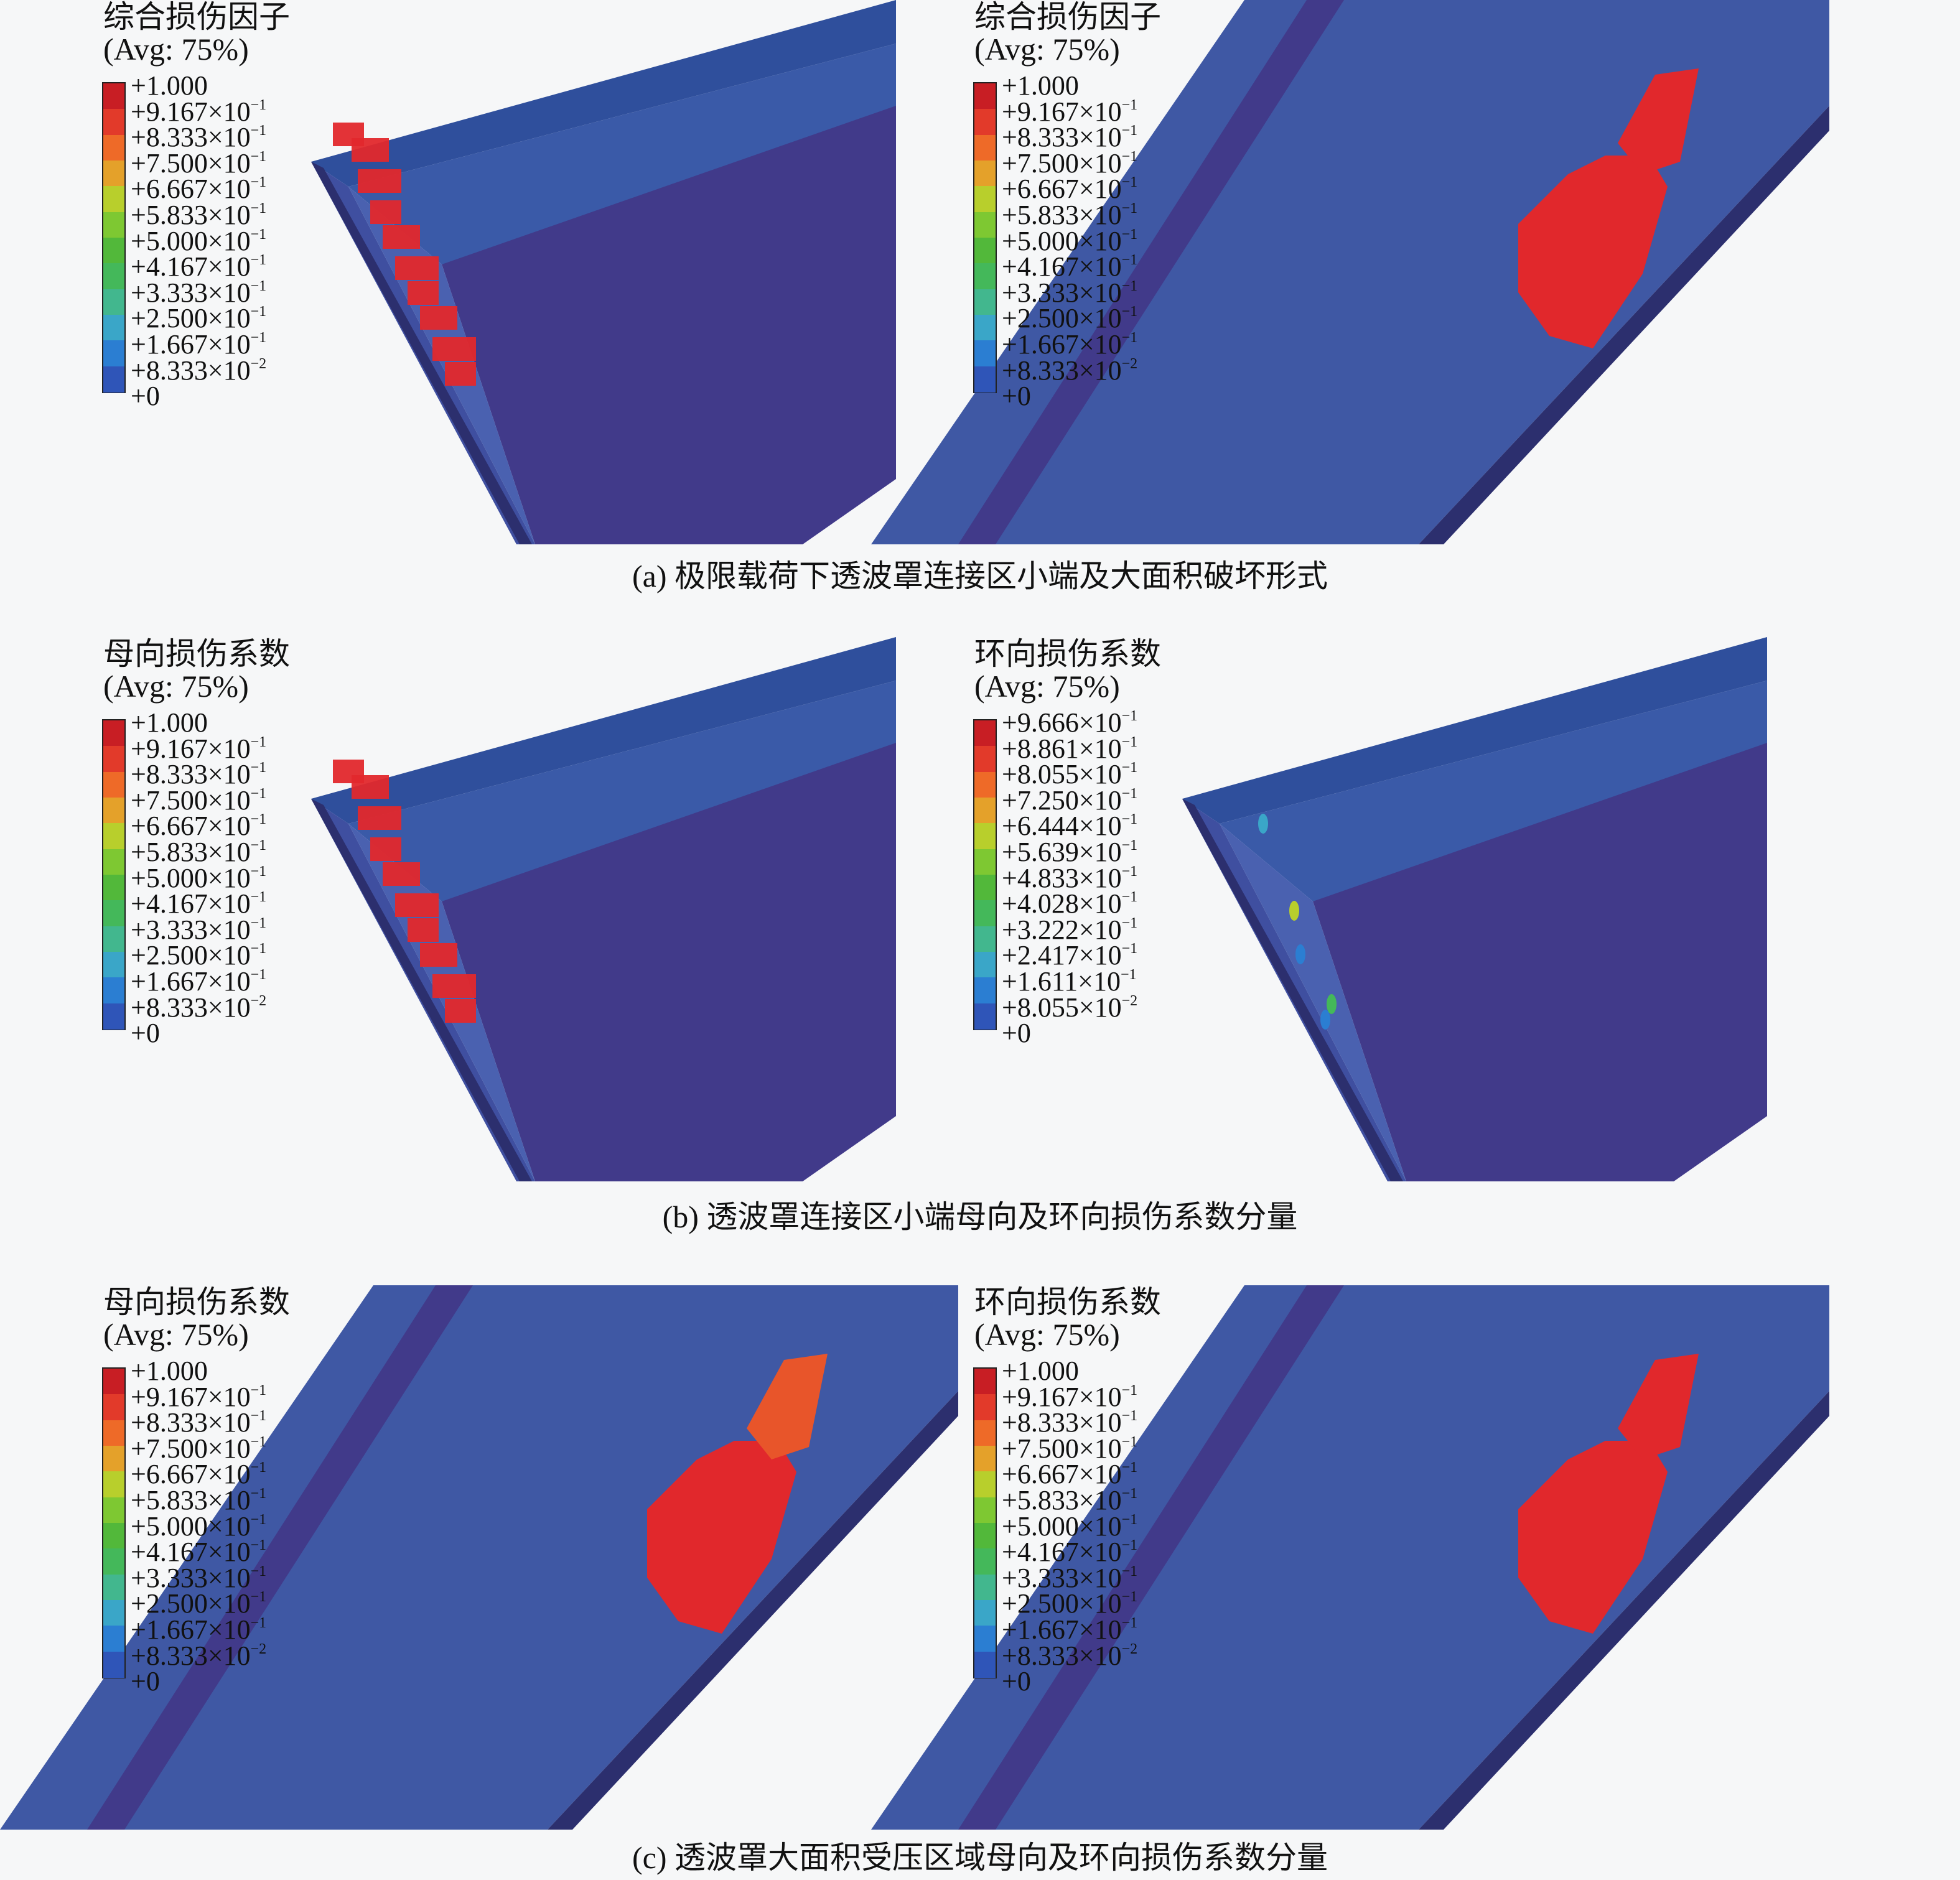  What do you see at coordinates (199, 1553) in the screenshot?
I see `colorbar-tick-label: +4.167×10−1` at bounding box center [199, 1553].